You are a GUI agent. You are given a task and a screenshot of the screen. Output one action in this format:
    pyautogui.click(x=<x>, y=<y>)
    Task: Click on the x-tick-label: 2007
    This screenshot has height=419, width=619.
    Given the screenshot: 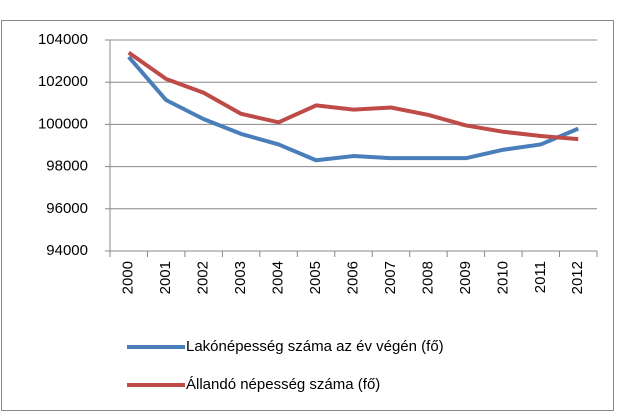 What is the action you would take?
    pyautogui.click(x=390, y=277)
    